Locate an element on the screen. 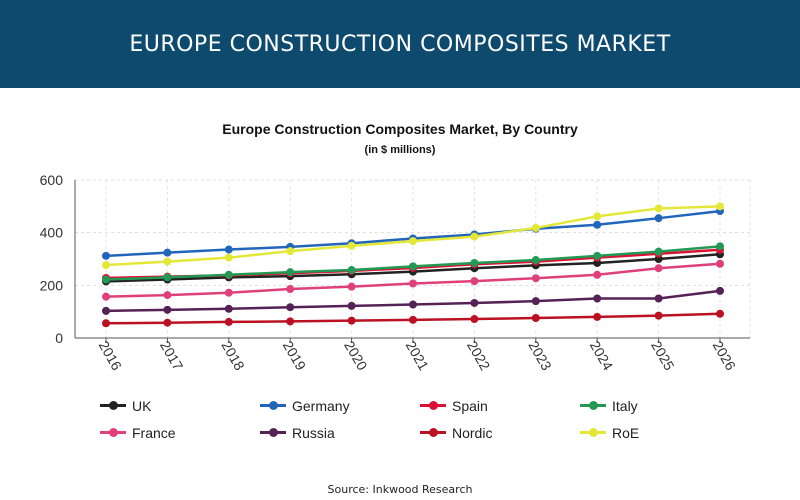  legend-item-spain: Spain is located at coordinates (500, 405).